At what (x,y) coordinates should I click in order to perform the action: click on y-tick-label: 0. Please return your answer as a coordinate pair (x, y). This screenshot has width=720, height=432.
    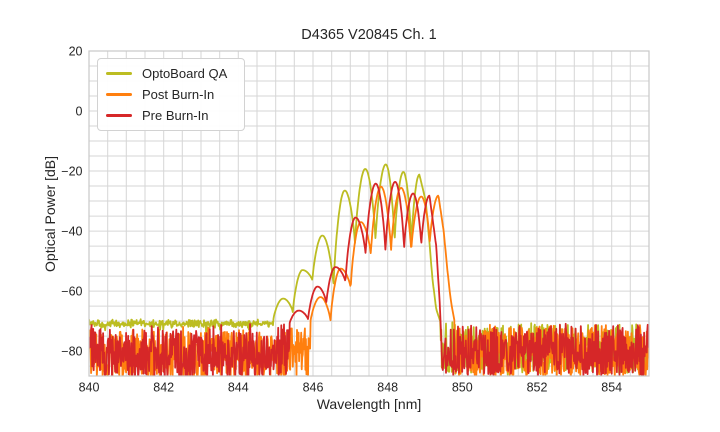
    Looking at the image, I should click on (79, 111).